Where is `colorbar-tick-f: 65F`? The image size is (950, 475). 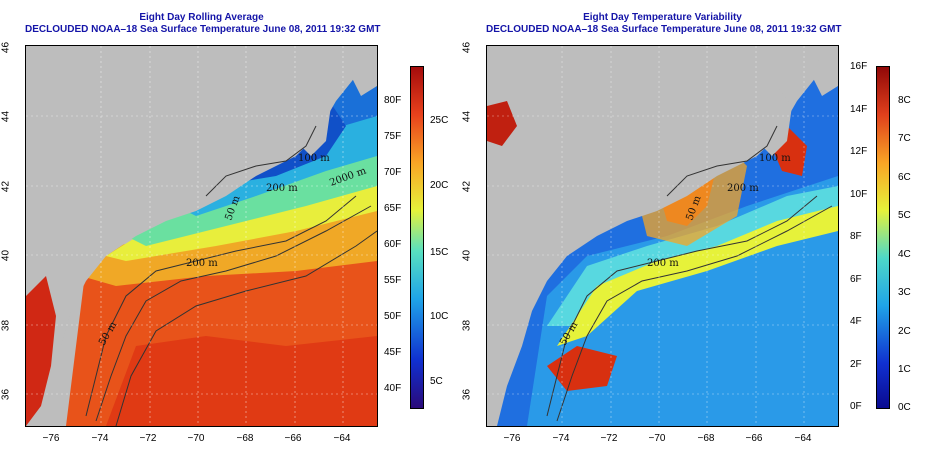
colorbar-tick-f: 65F is located at coordinates (393, 208).